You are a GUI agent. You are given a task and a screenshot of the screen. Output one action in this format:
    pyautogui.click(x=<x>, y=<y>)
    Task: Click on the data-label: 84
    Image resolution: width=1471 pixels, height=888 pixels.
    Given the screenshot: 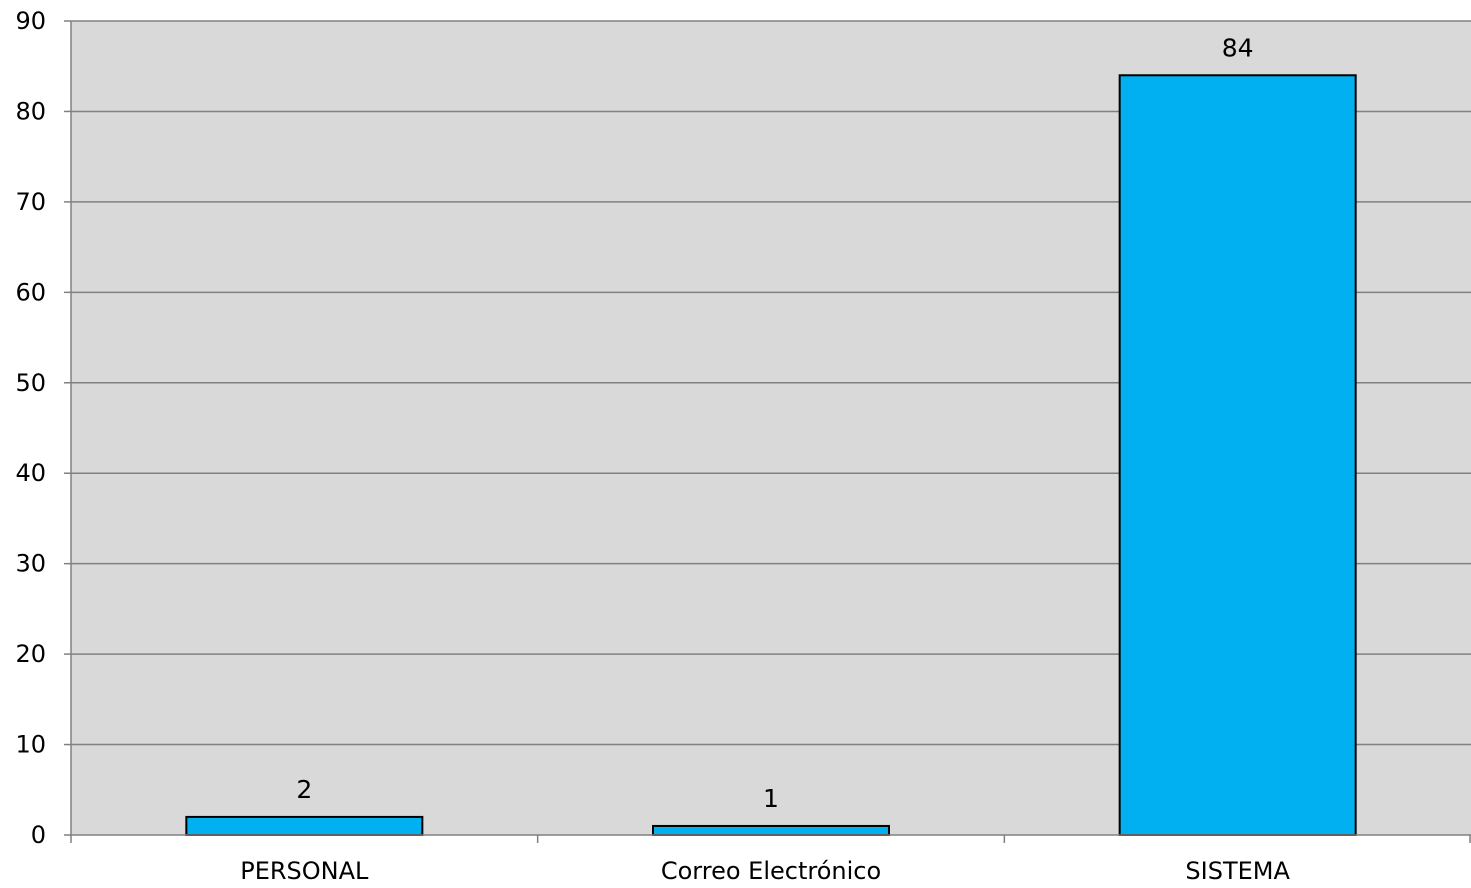 What is the action you would take?
    pyautogui.click(x=1238, y=47)
    